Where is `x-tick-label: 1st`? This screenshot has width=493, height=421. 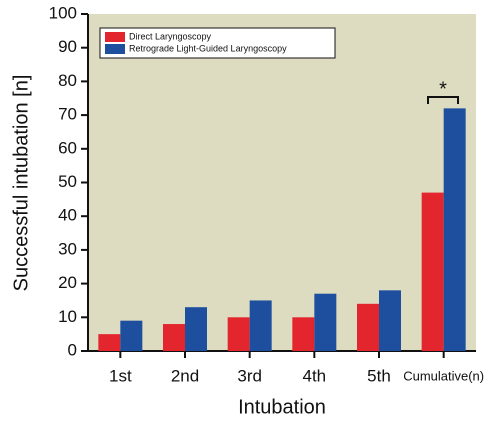 x-tick-label: 1st is located at coordinates (120, 375).